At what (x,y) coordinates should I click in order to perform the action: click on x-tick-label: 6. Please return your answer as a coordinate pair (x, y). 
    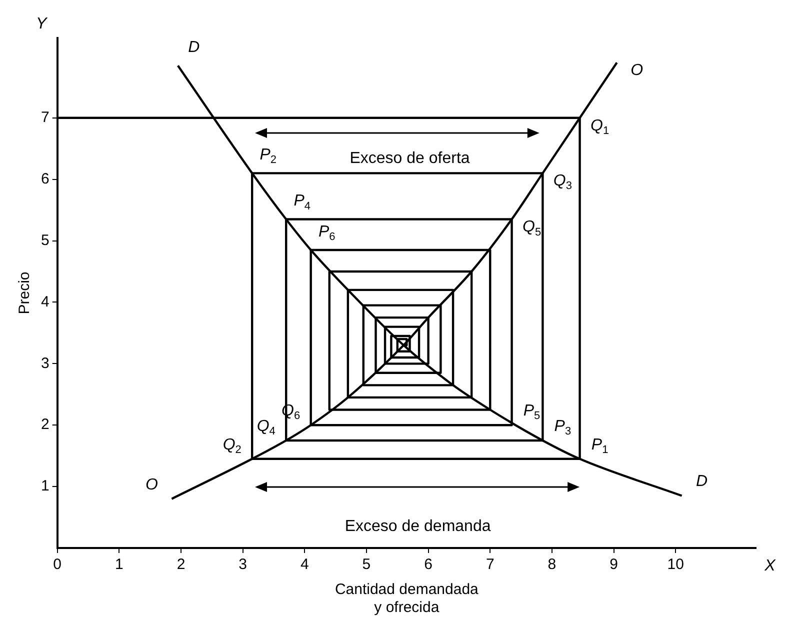
    Looking at the image, I should click on (428, 565).